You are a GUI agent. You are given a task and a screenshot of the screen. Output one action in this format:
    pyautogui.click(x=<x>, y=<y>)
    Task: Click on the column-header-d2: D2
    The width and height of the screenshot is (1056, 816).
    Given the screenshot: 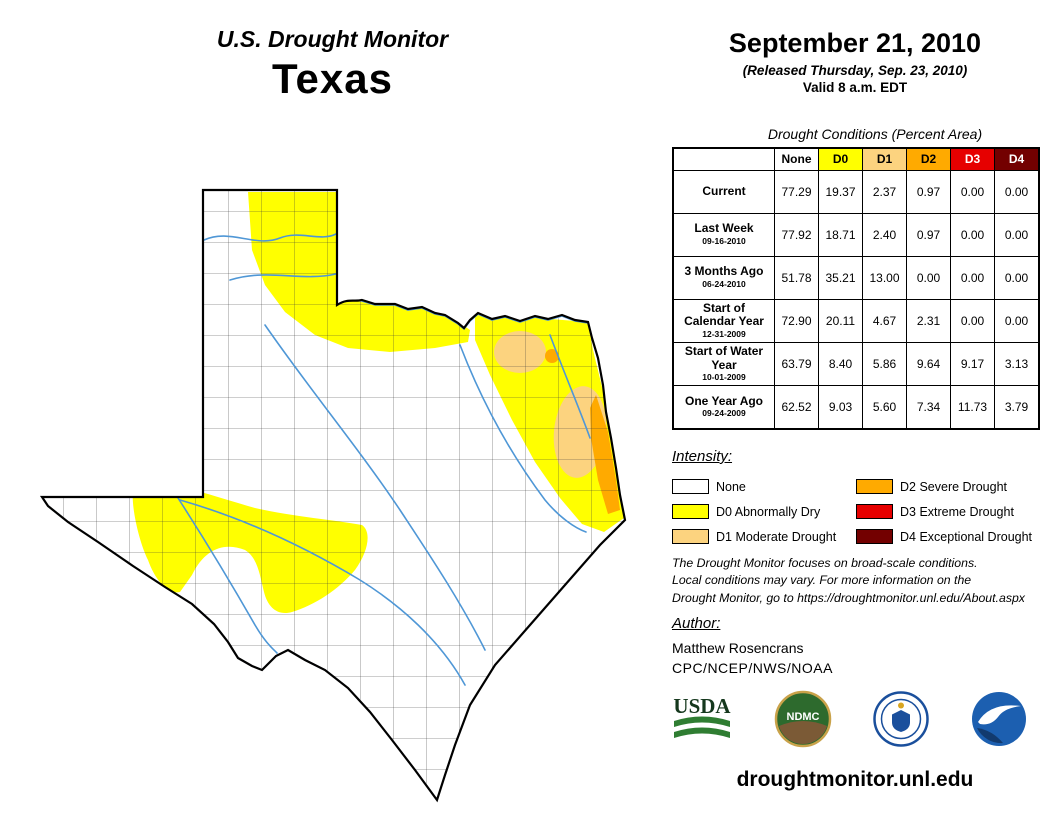 What is the action you would take?
    pyautogui.click(x=928, y=159)
    